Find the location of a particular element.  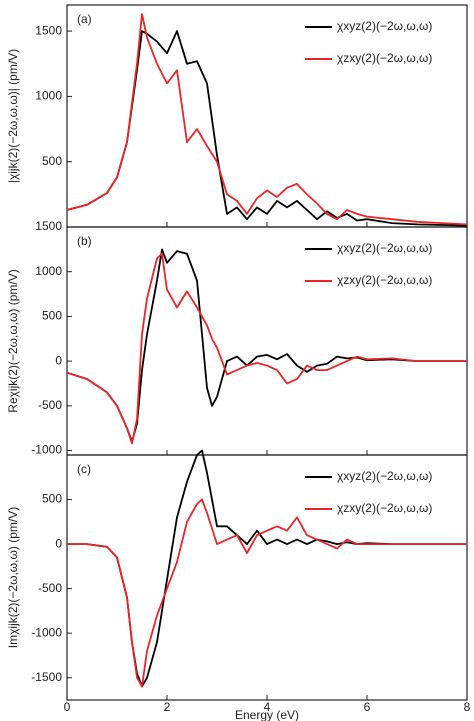

x-tick-label: 8 is located at coordinates (467, 707).